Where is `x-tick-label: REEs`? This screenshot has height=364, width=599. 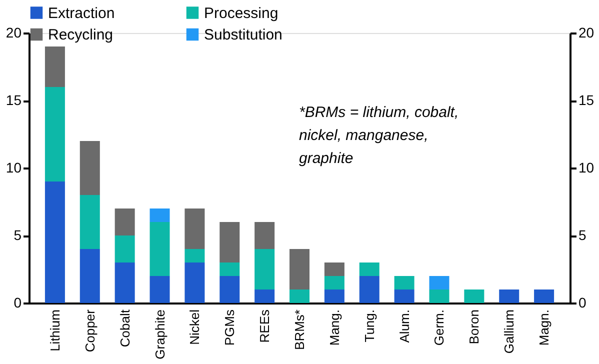 x-tick-label: REEs is located at coordinates (264, 326).